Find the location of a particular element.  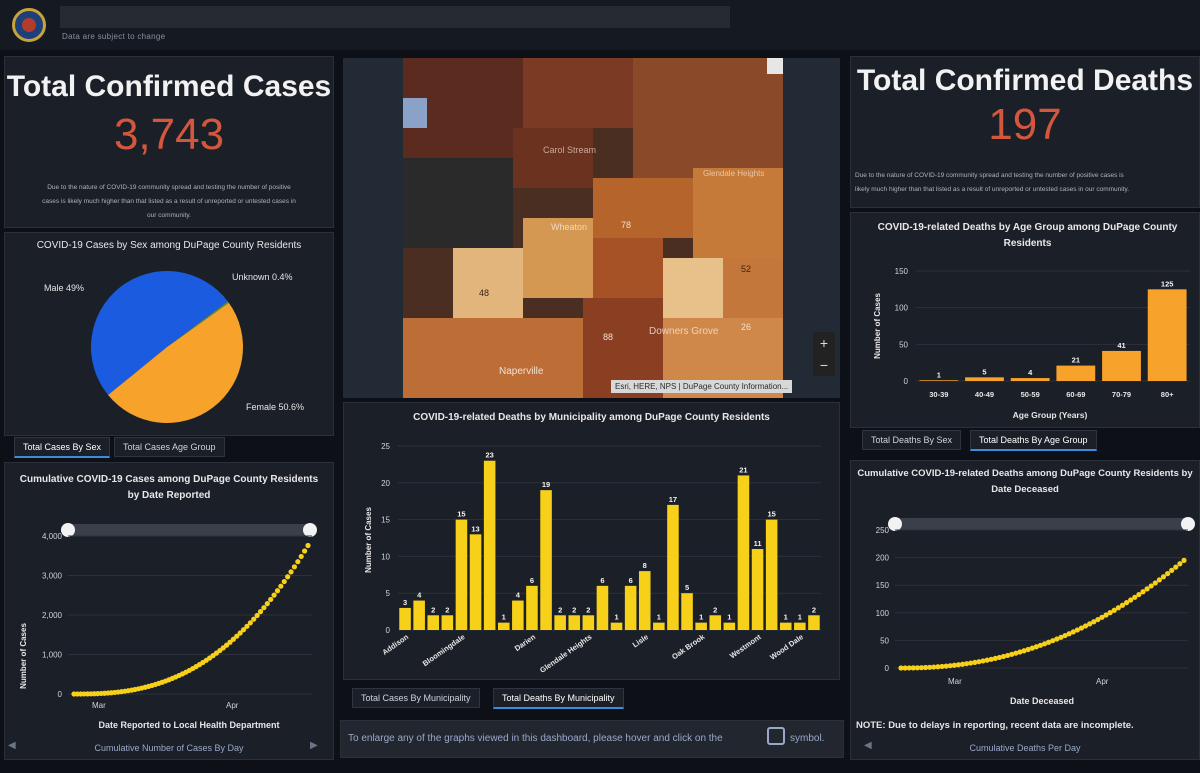

y-tick-label: 5 is located at coordinates (388, 593).